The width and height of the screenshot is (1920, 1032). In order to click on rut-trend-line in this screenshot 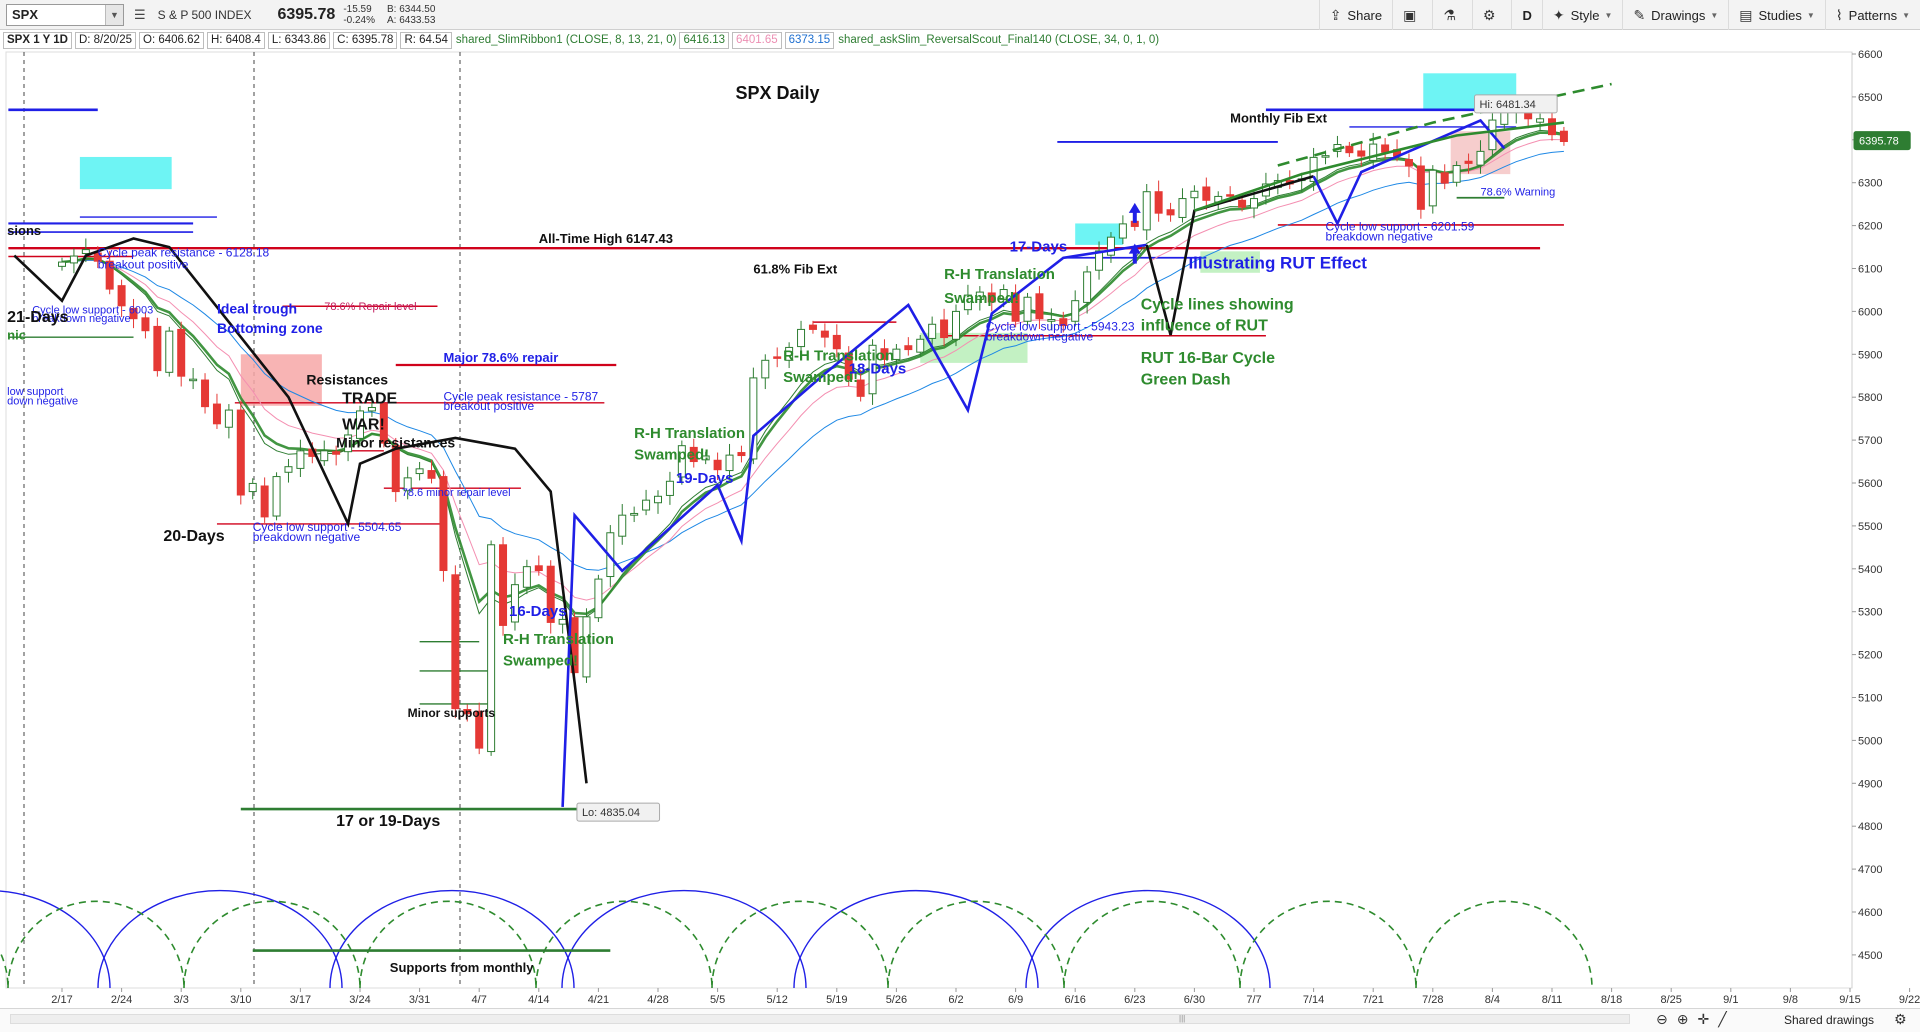, I will do `click(1379, 166)`.